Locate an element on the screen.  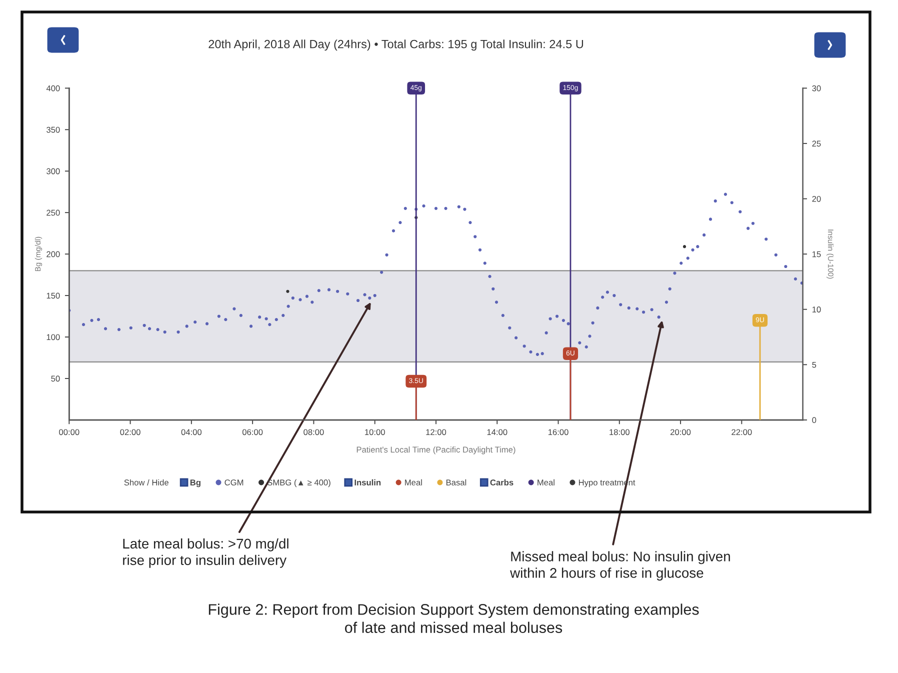
legend-label: CGM is located at coordinates (234, 483).